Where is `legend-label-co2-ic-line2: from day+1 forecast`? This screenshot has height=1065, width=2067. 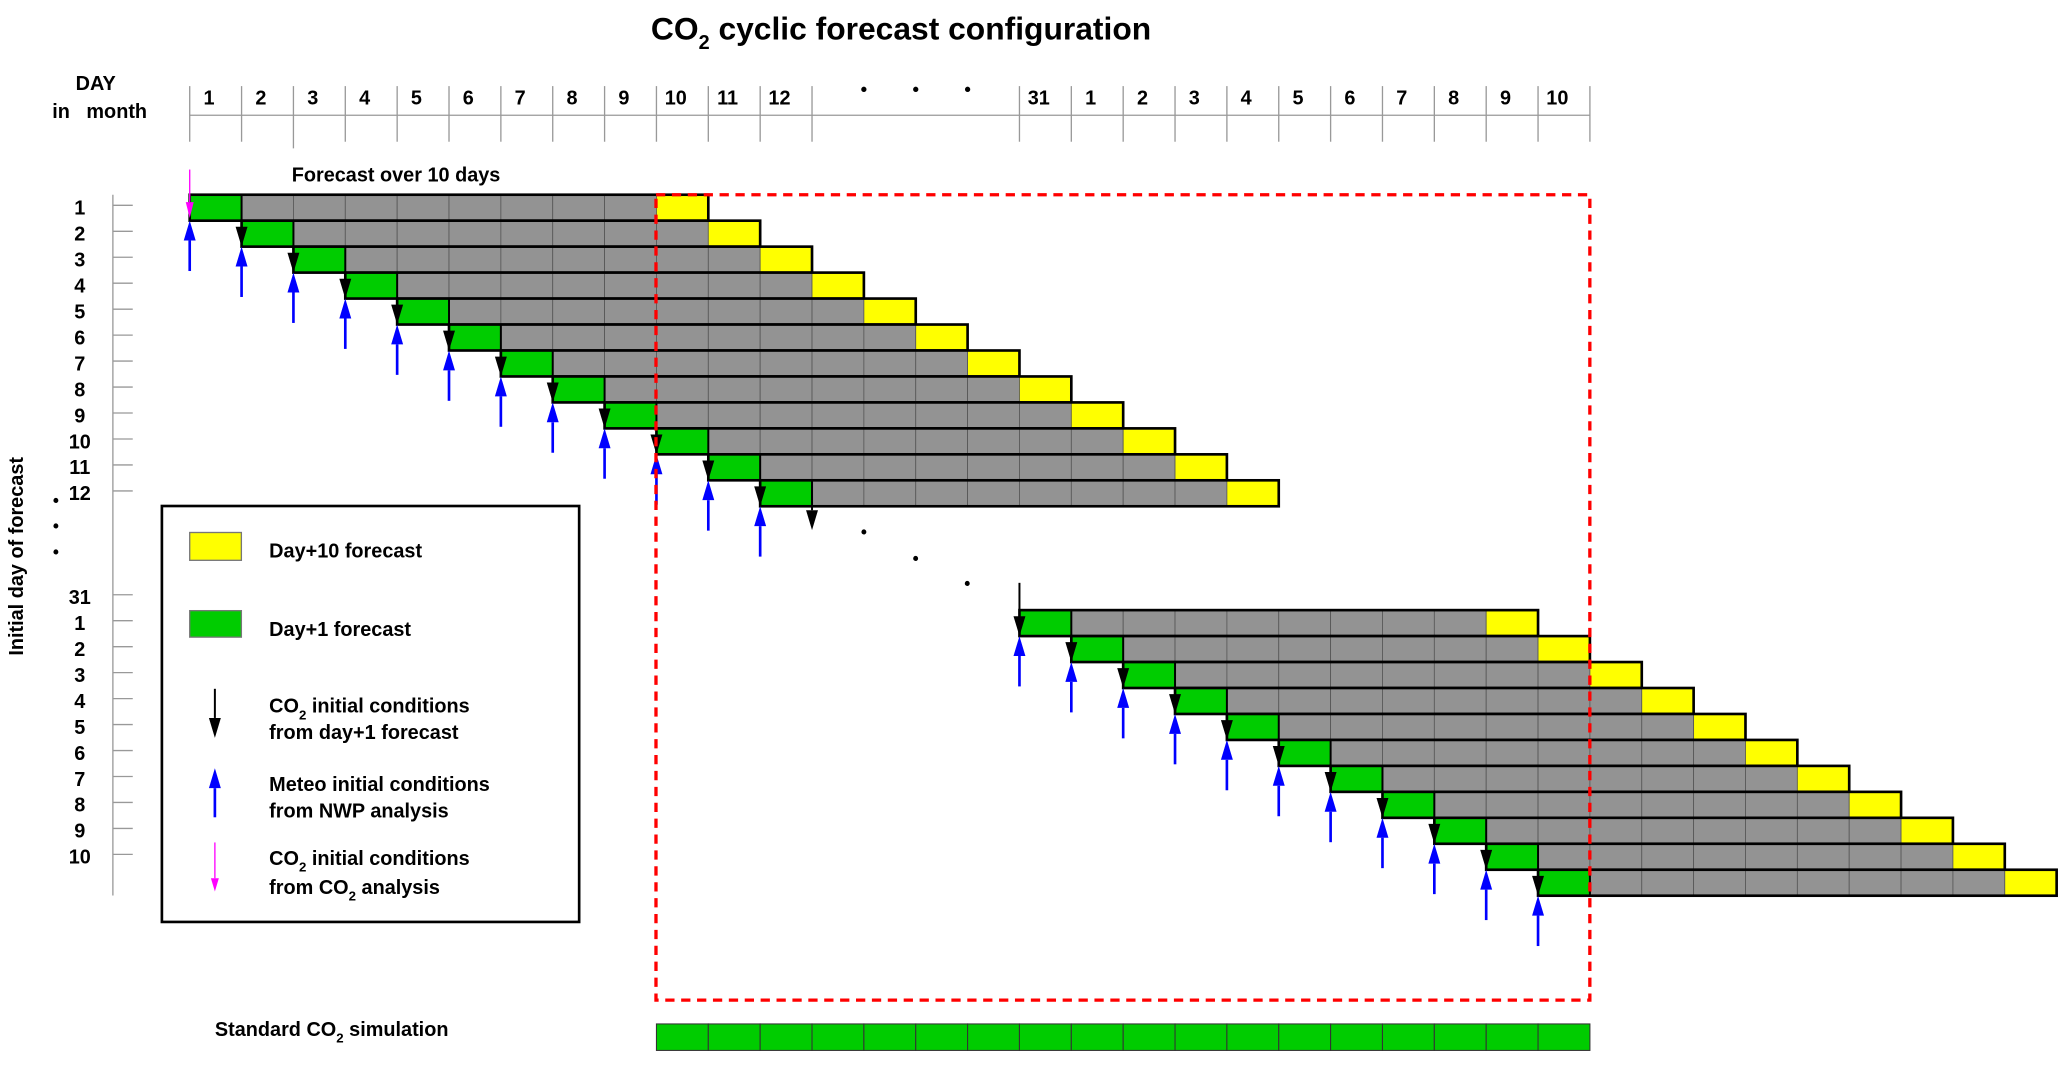
legend-label-co2-ic-line2: from day+1 forecast is located at coordinates (364, 733).